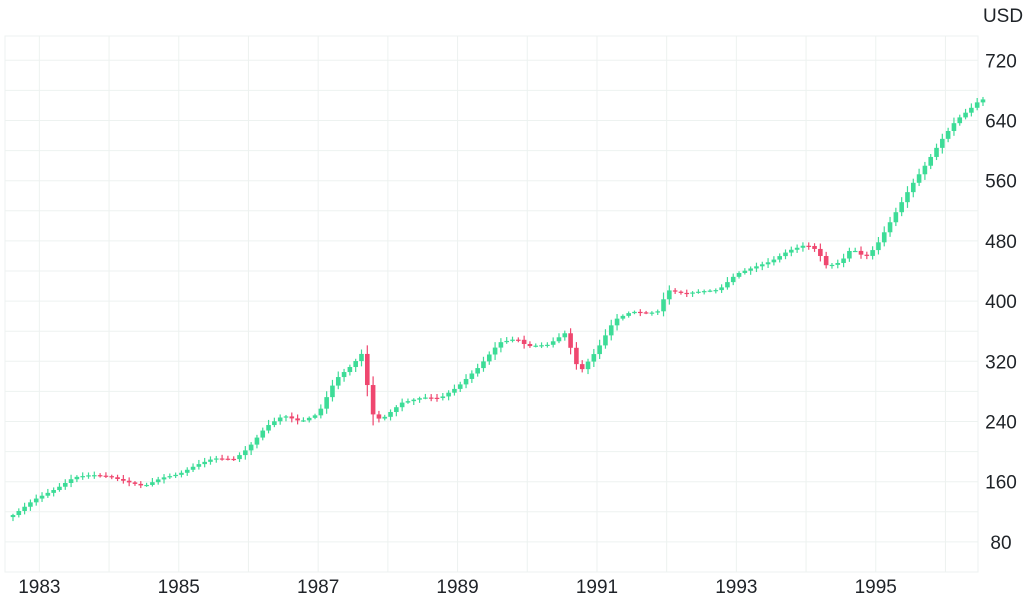 This screenshot has width=1024, height=599. Describe the element at coordinates (597, 587) in the screenshot. I see `x-tick-label: 1991` at that location.